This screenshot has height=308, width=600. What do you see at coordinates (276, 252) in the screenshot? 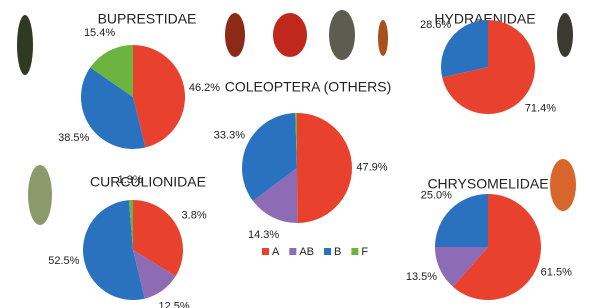
I see `legend-label: A` at bounding box center [276, 252].